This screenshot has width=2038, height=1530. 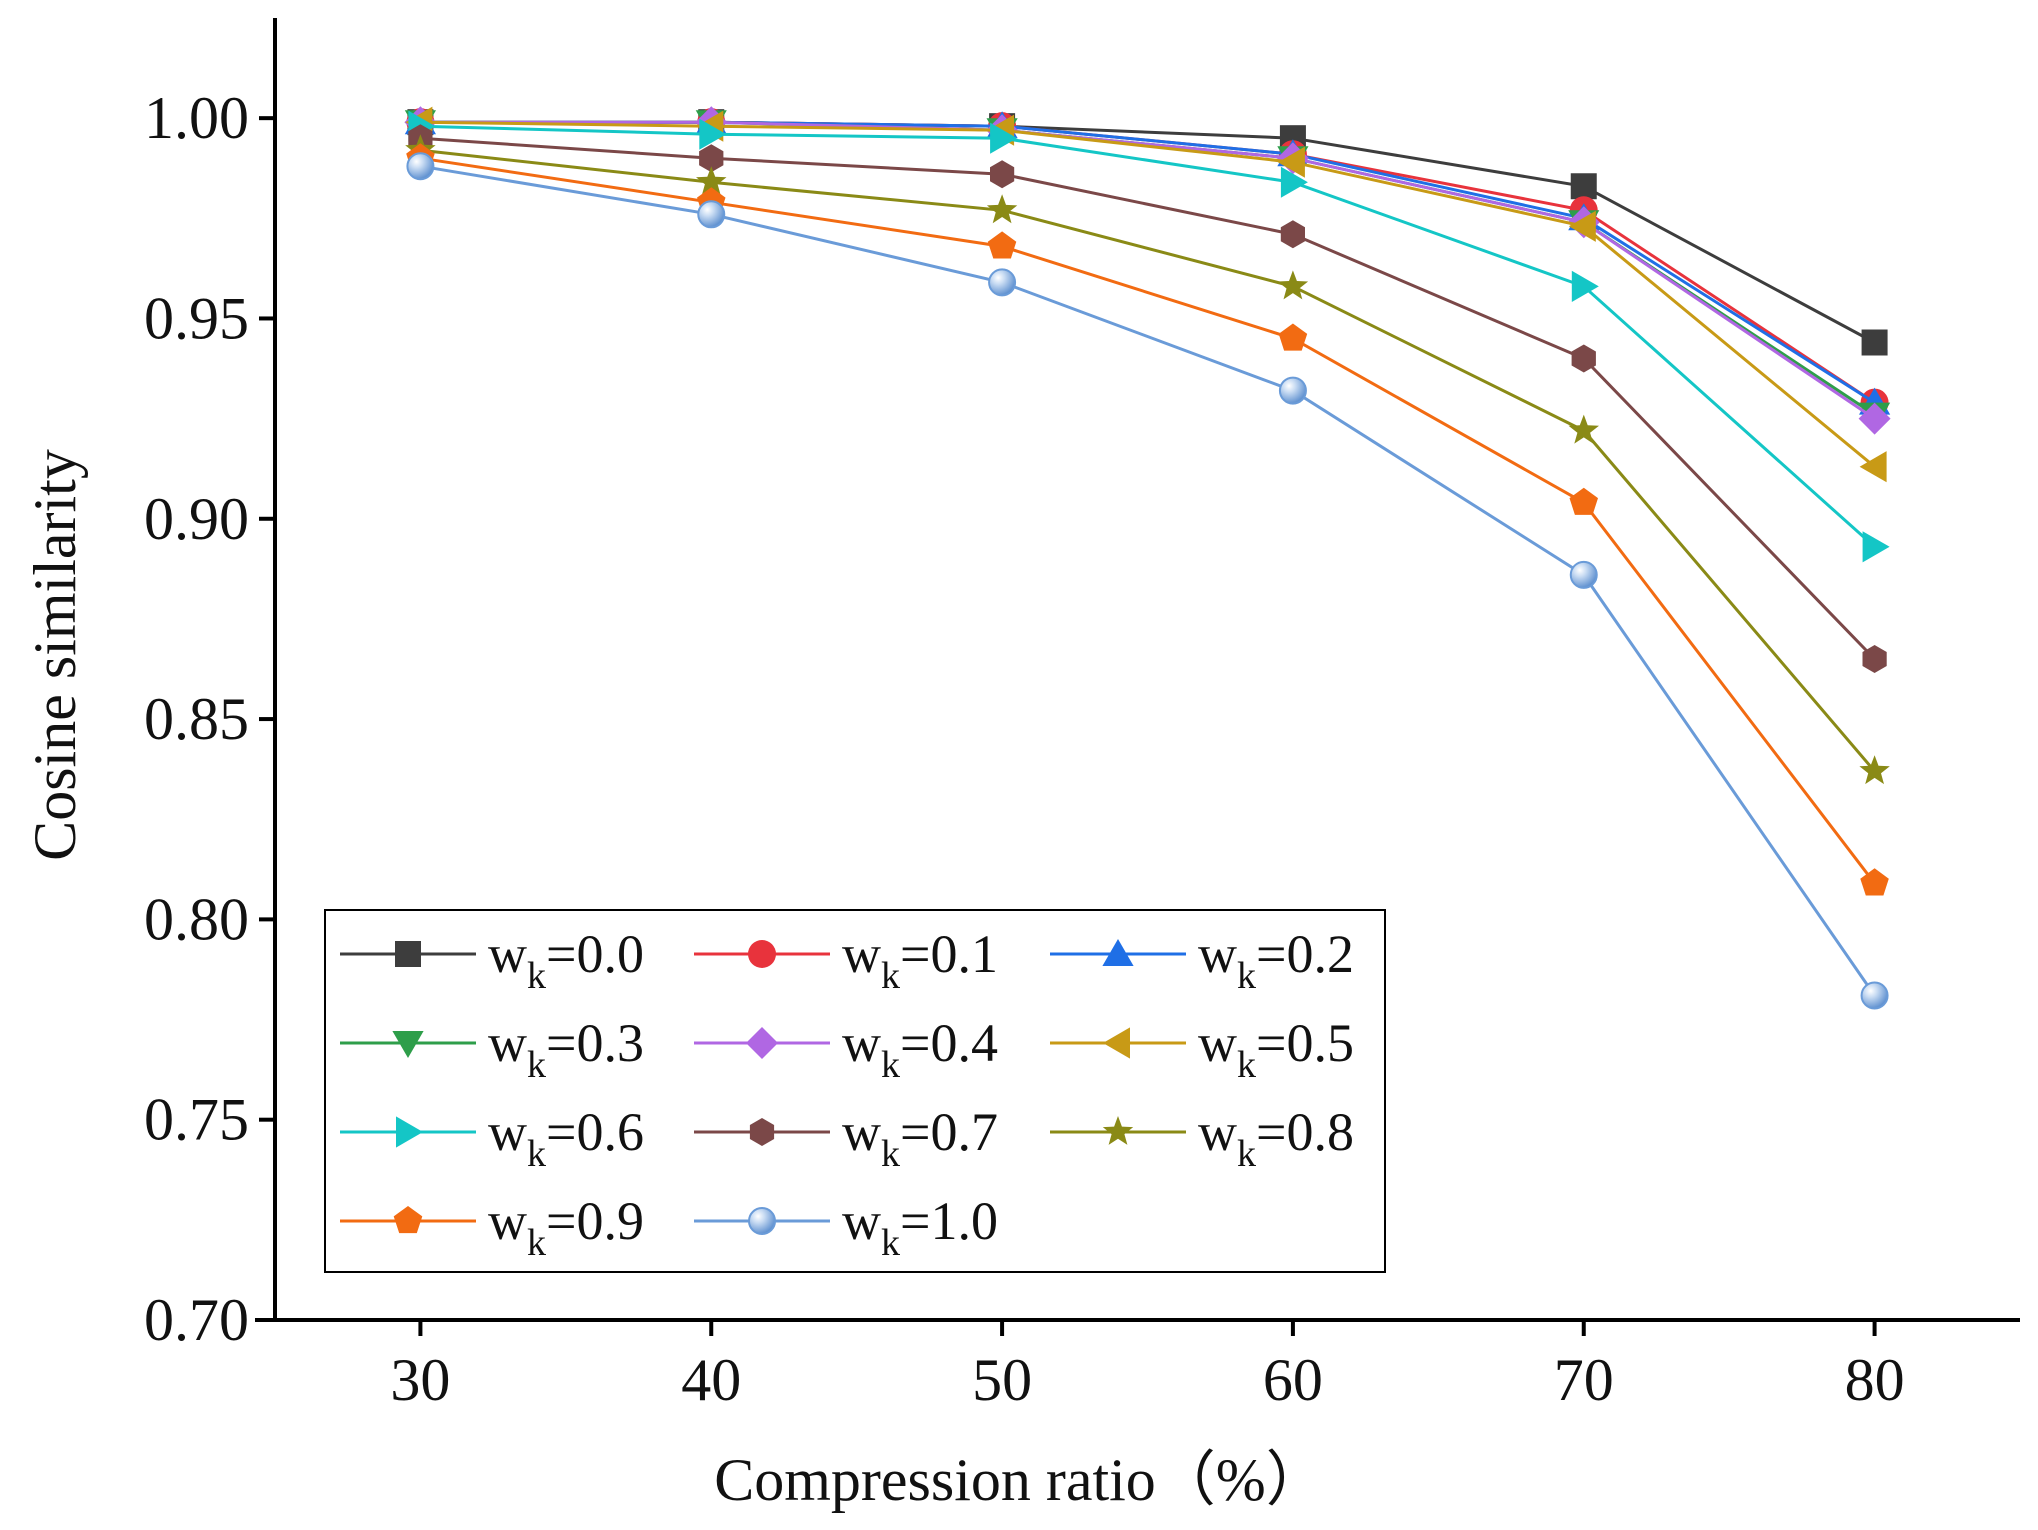 What do you see at coordinates (566, 1138) in the screenshot?
I see `legend-label: wk=0.6` at bounding box center [566, 1138].